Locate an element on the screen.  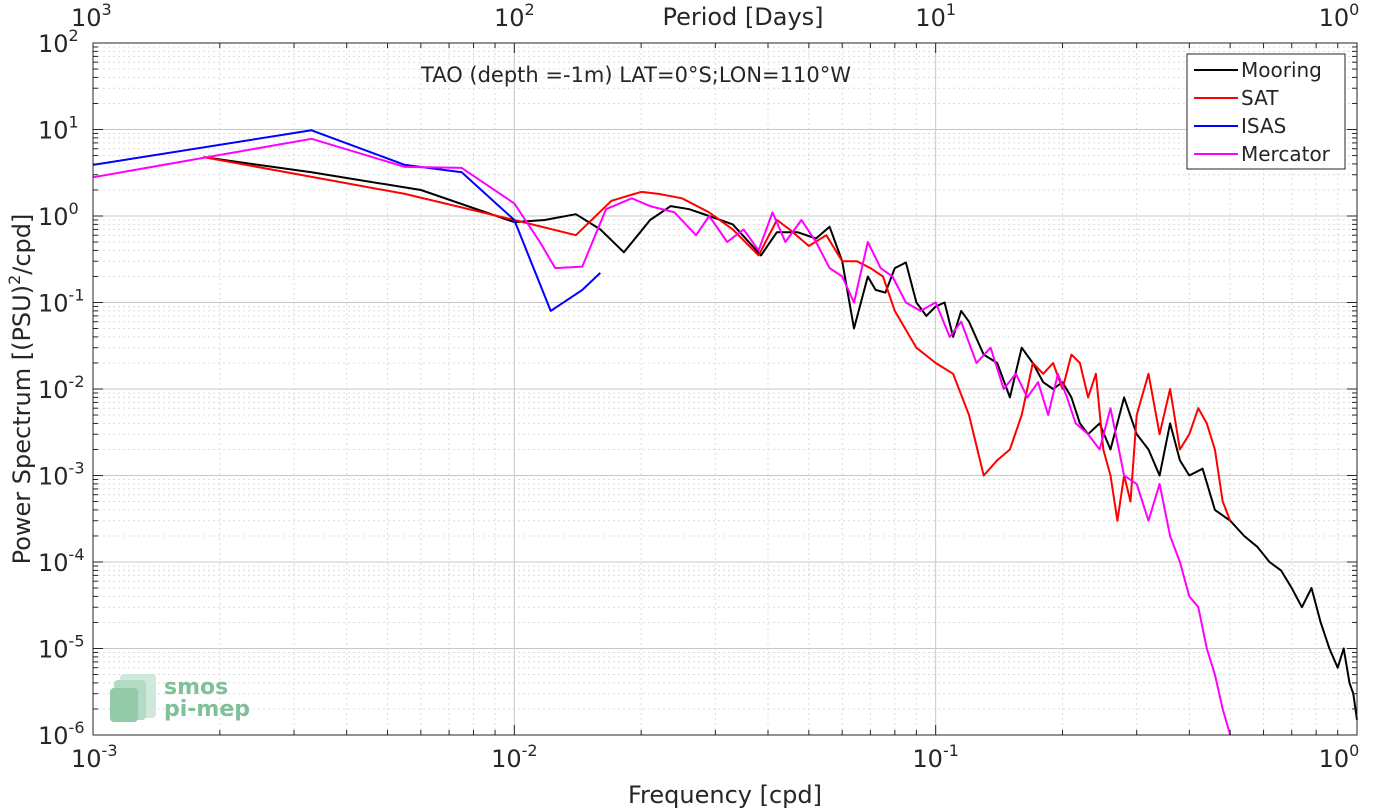
x2-tick-label: 10² is located at coordinates (514, 16).